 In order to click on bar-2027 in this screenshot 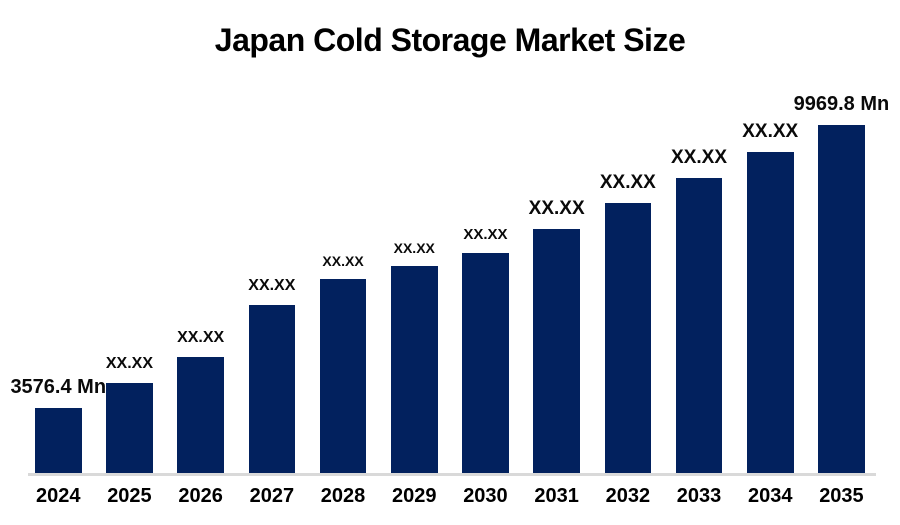, I will do `click(272, 389)`.